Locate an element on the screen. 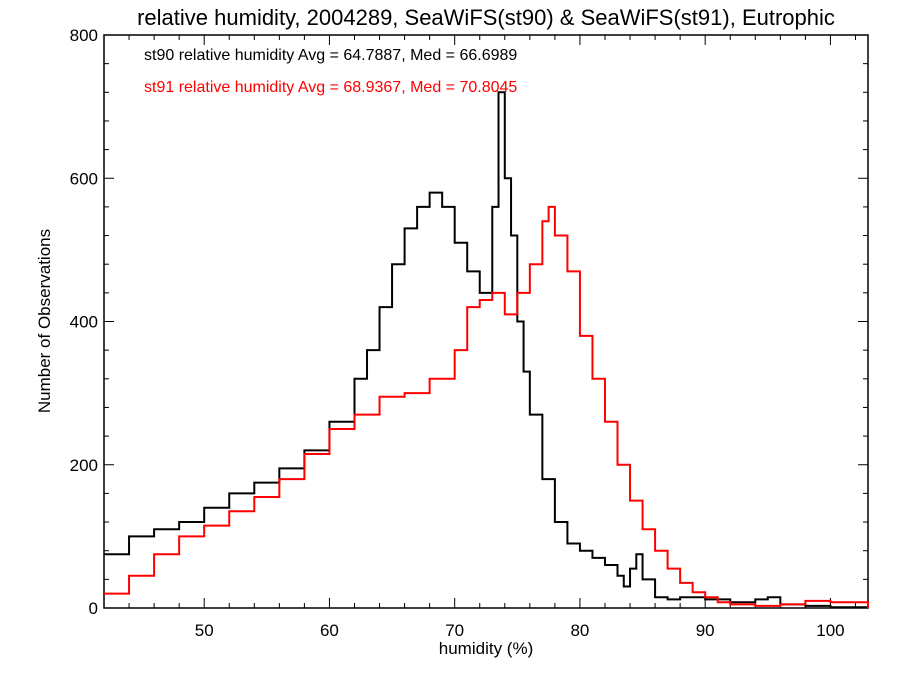 The height and width of the screenshot is (675, 900). x-tick-label: 50 is located at coordinates (204, 630).